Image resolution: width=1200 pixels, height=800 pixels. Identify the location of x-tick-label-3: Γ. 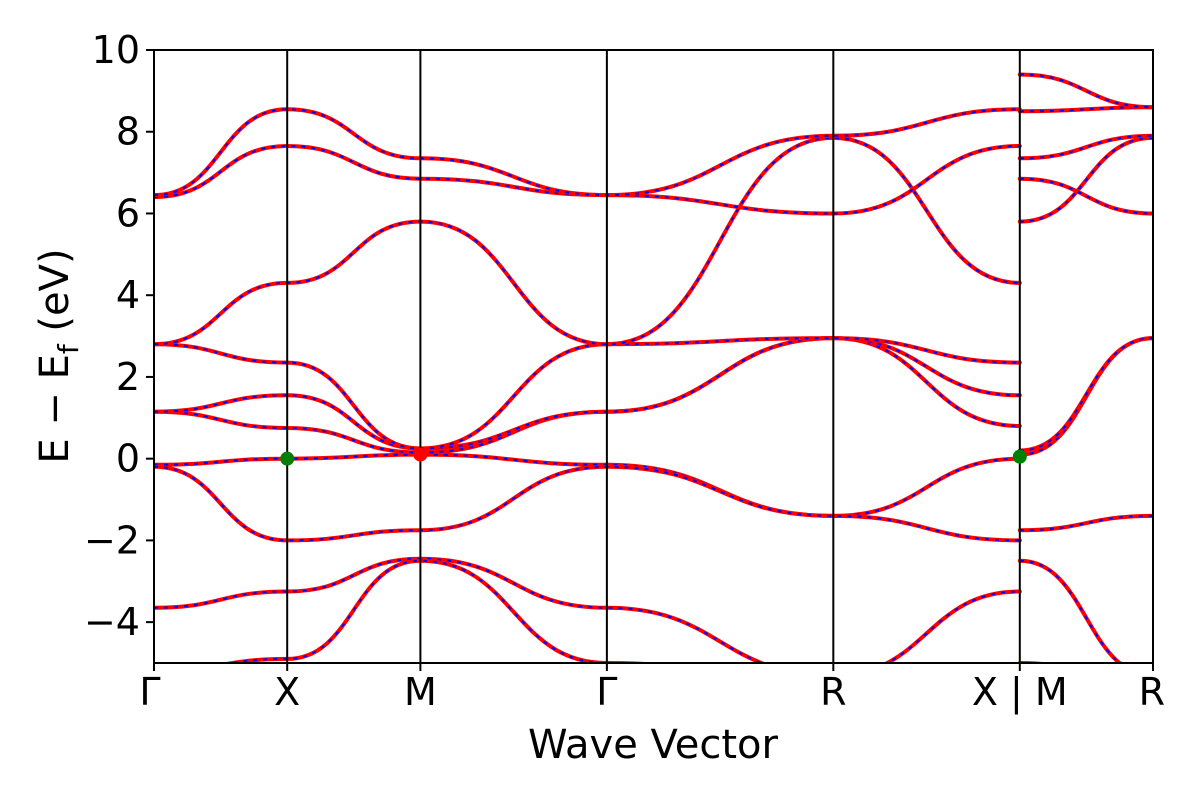
(606, 692).